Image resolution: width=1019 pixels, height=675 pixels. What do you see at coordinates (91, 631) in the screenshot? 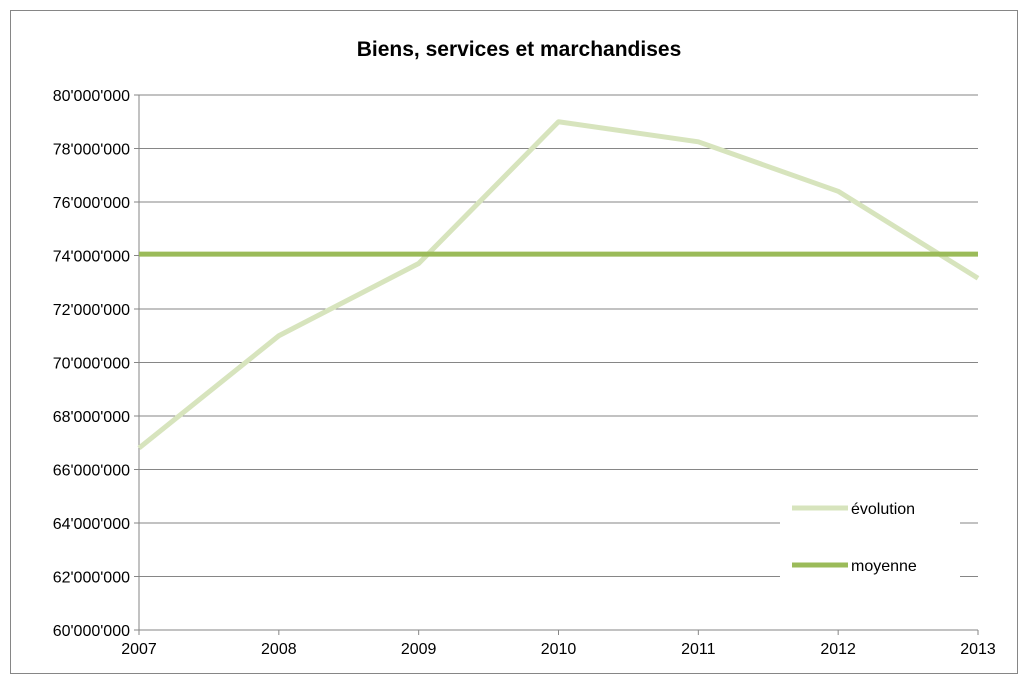
I see `y-tick-label: 60'000'000` at bounding box center [91, 631].